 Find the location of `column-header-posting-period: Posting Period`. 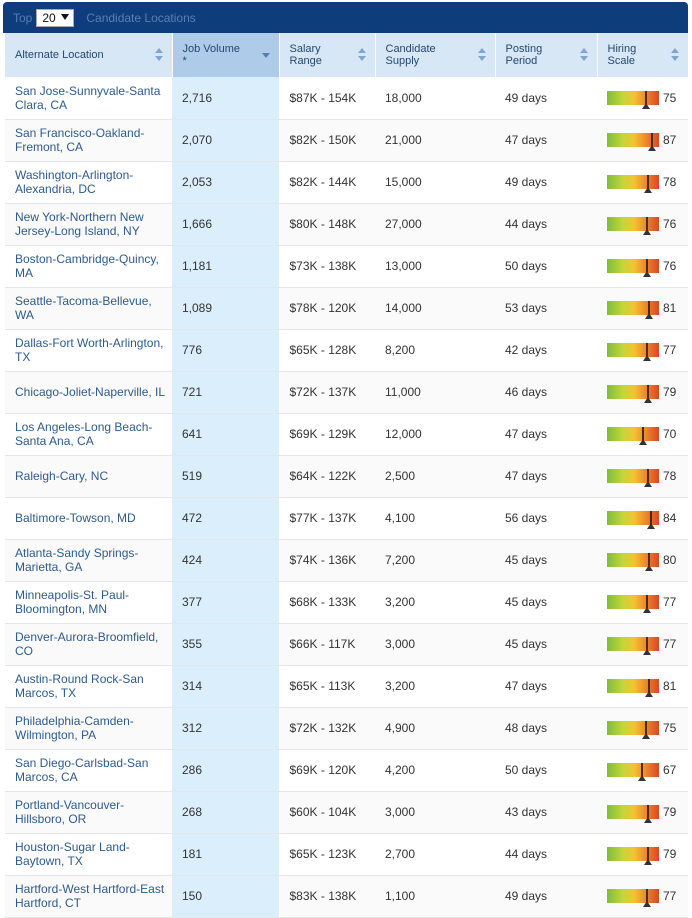

column-header-posting-period: Posting Period is located at coordinates (546, 55).